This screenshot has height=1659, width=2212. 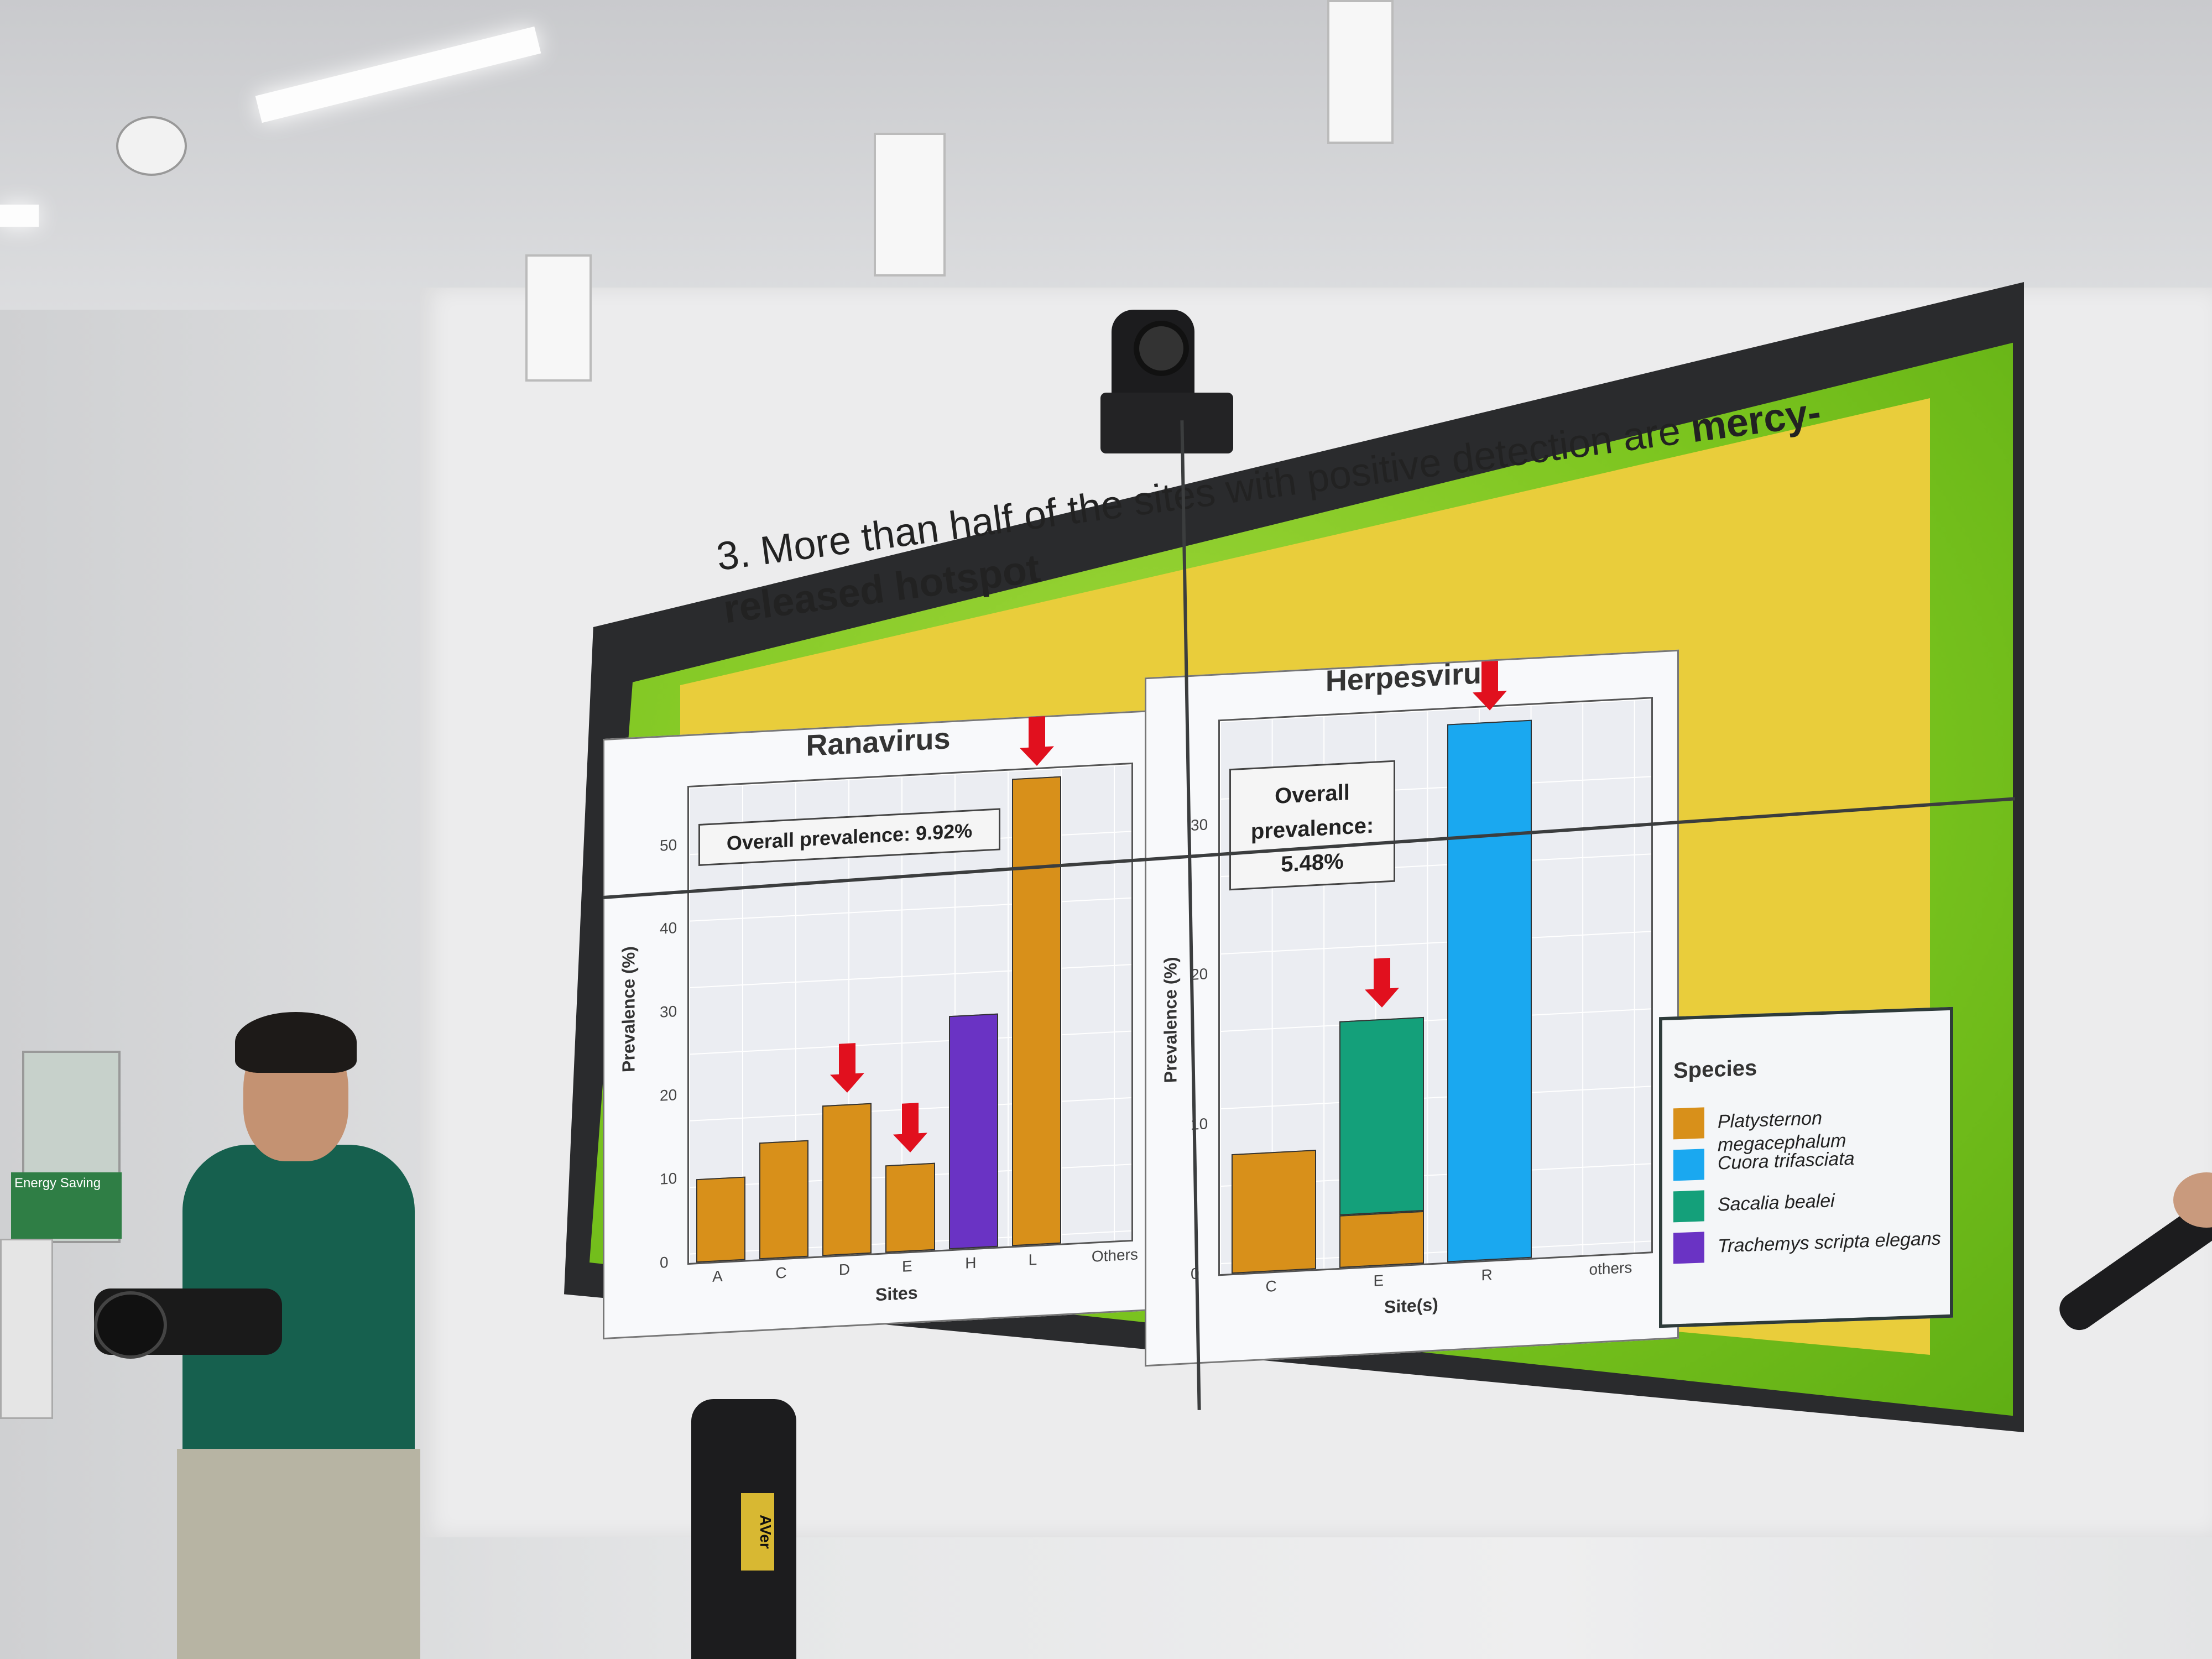 I want to click on overall-prevalence-box: Overall prevalence: 5.48%, so click(x=1312, y=825).